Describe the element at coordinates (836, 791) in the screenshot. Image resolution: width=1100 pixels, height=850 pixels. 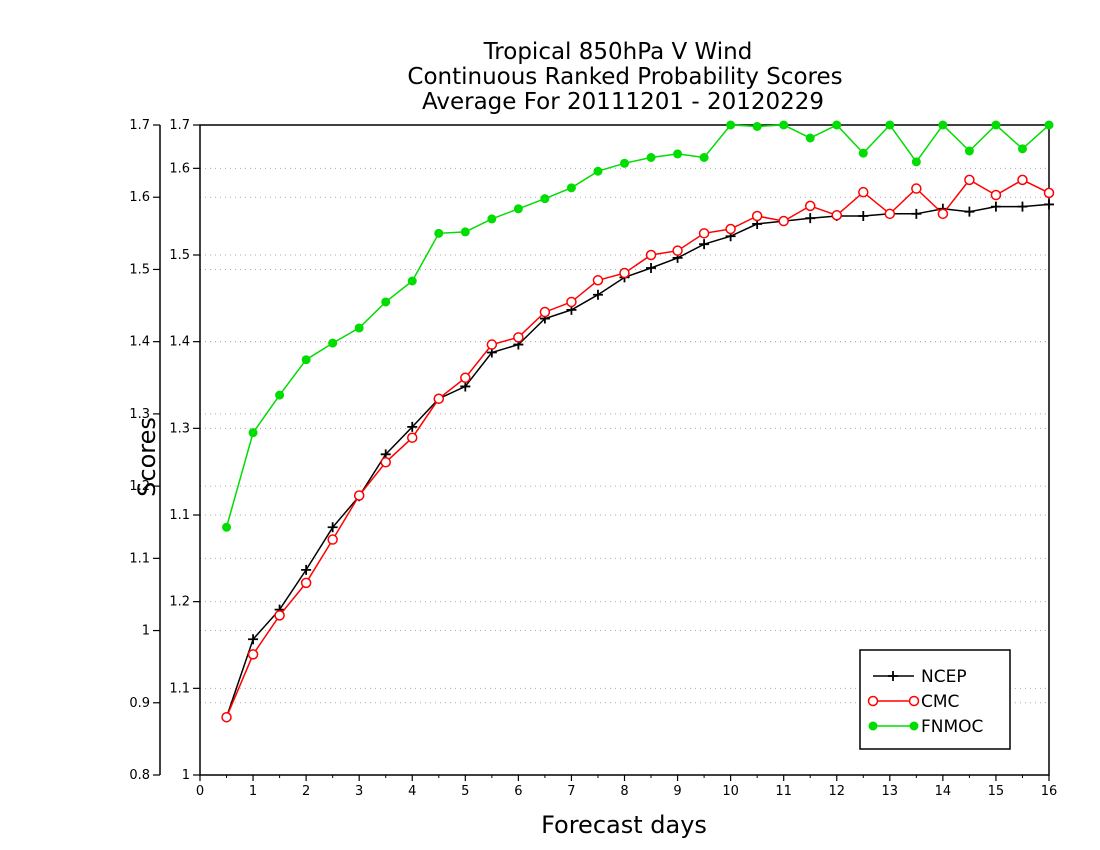
I see `x-tick-label-12: 12` at that location.